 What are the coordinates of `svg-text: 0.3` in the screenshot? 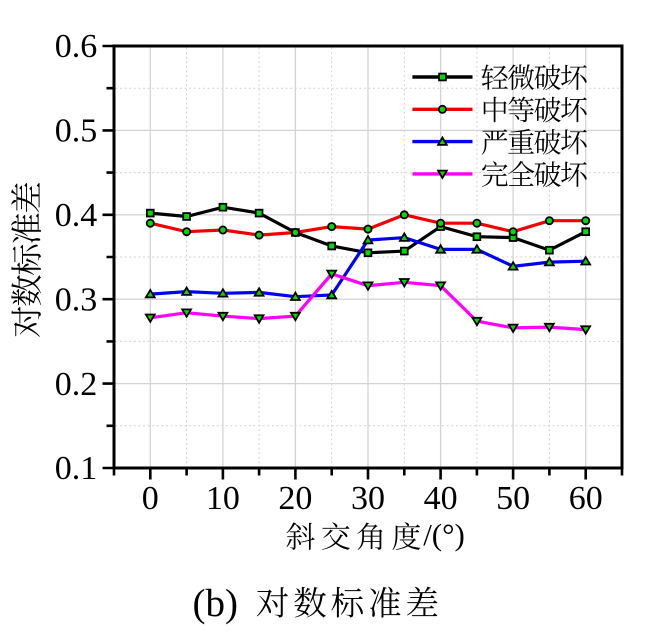 It's located at (76, 299).